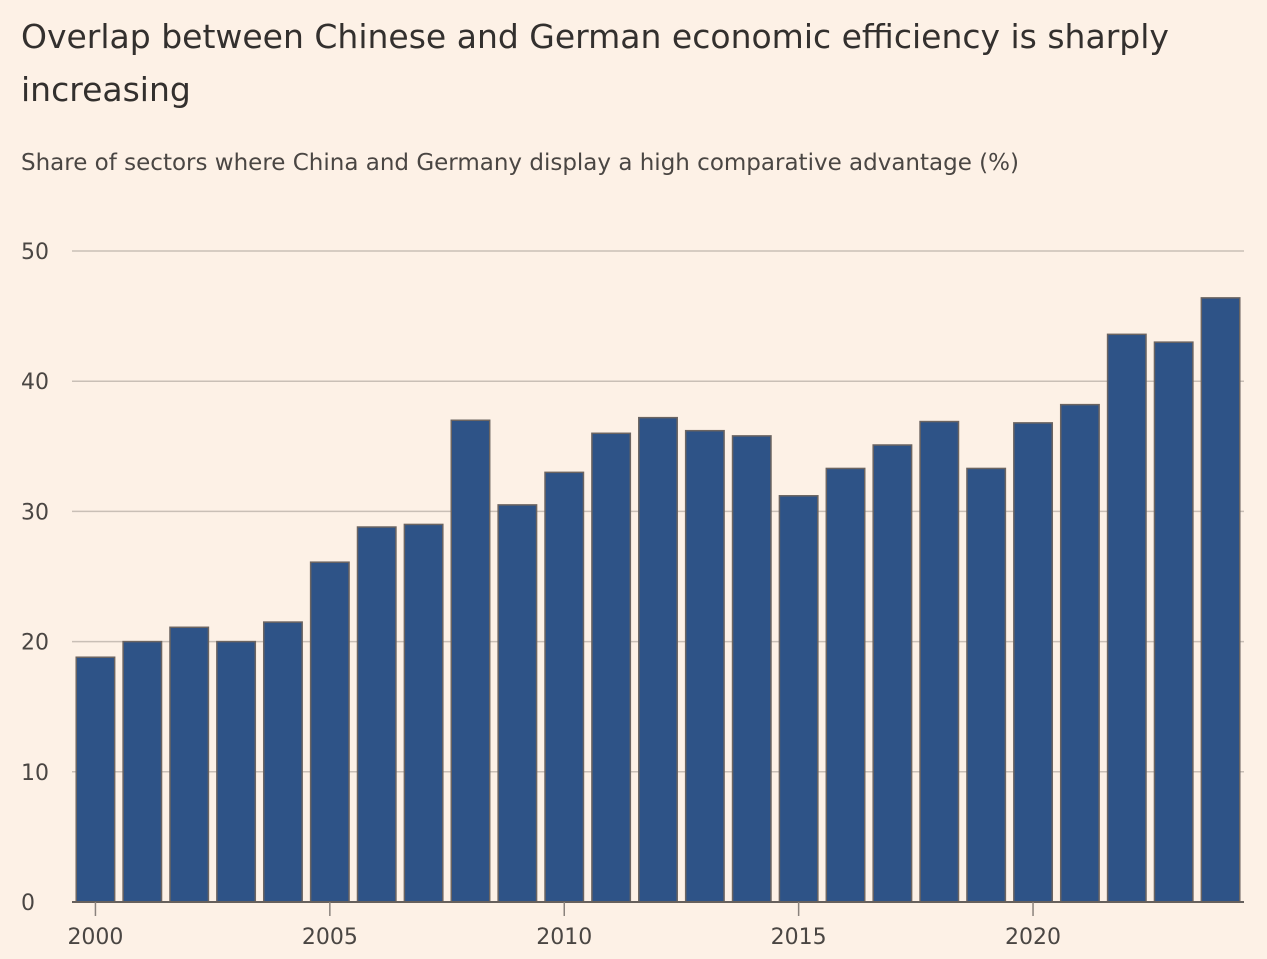 The width and height of the screenshot is (1267, 959). Describe the element at coordinates (35, 512) in the screenshot. I see `y-tick-label: 30` at that location.